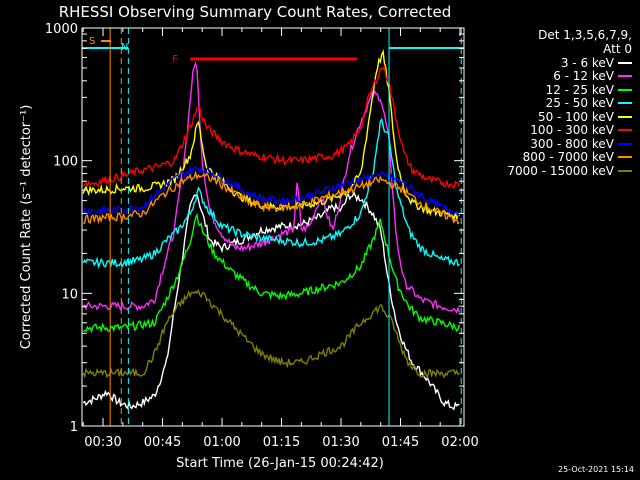 The image size is (640, 480). Describe the element at coordinates (74, 427) in the screenshot. I see `y-tick-label-0: 1` at that location.